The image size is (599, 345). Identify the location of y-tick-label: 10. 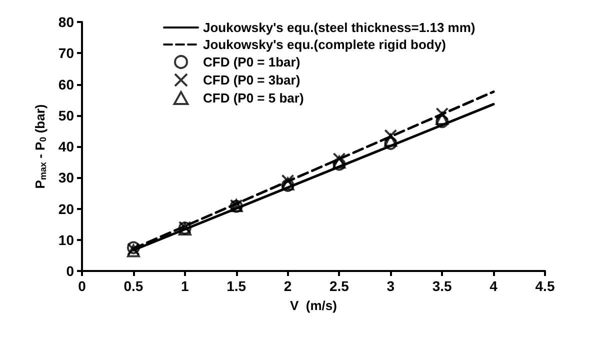
(66, 240).